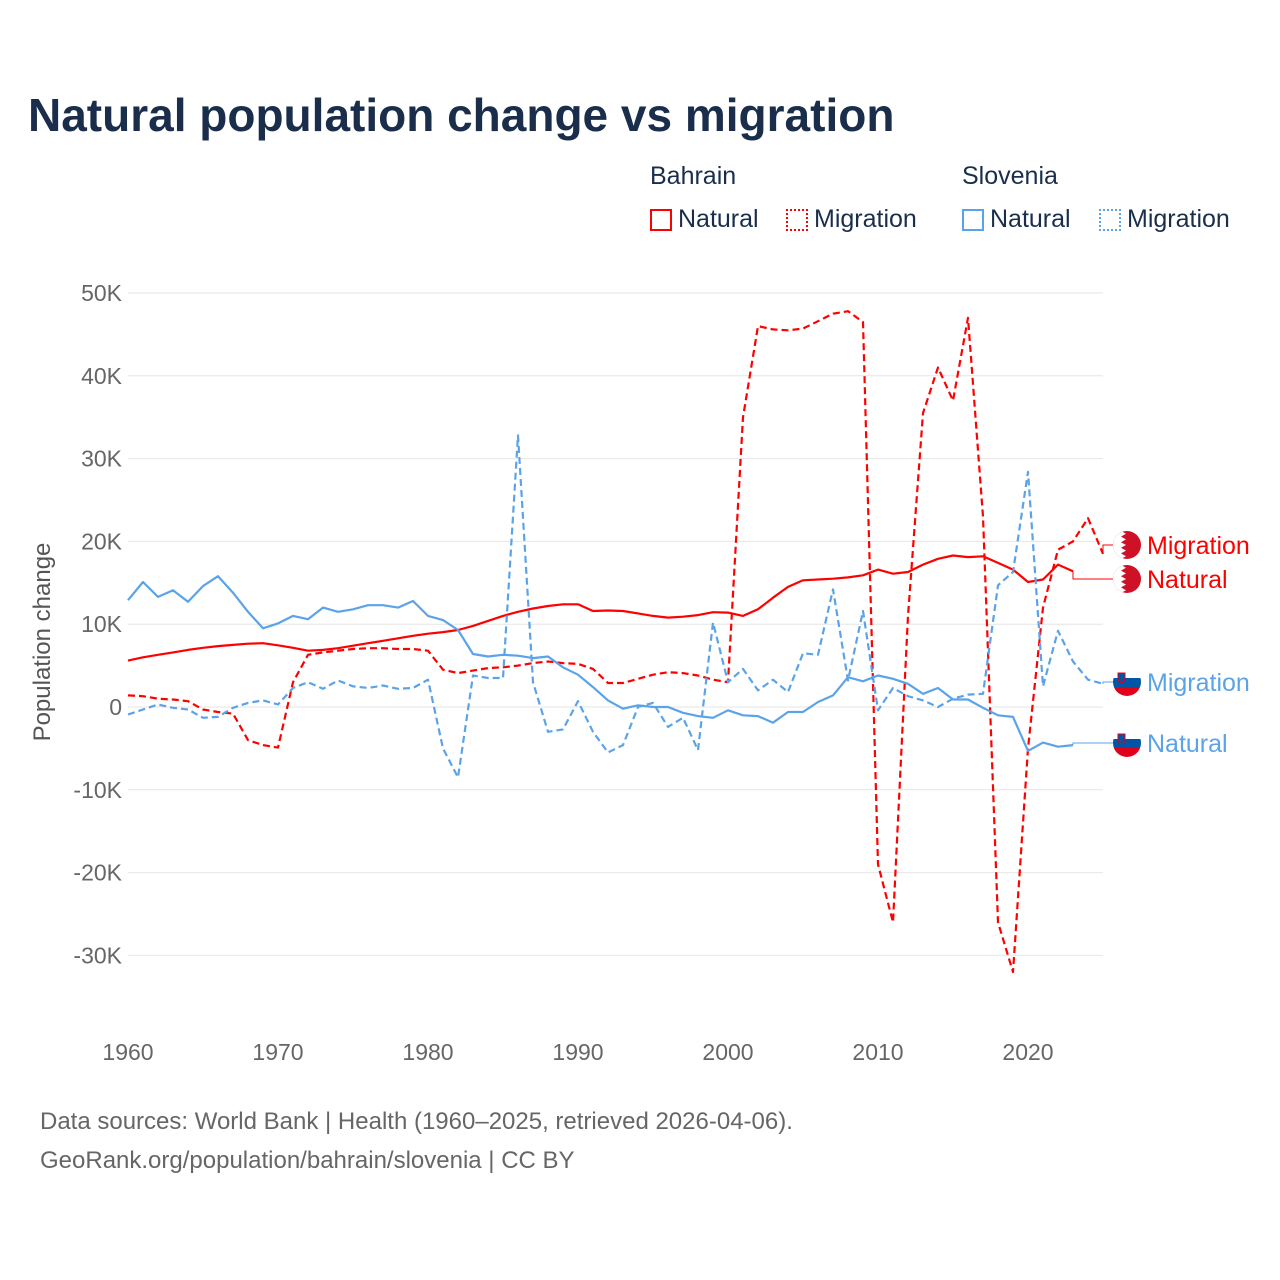  What do you see at coordinates (461, 115) in the screenshot?
I see `chart-title: Natural population change vs migration` at bounding box center [461, 115].